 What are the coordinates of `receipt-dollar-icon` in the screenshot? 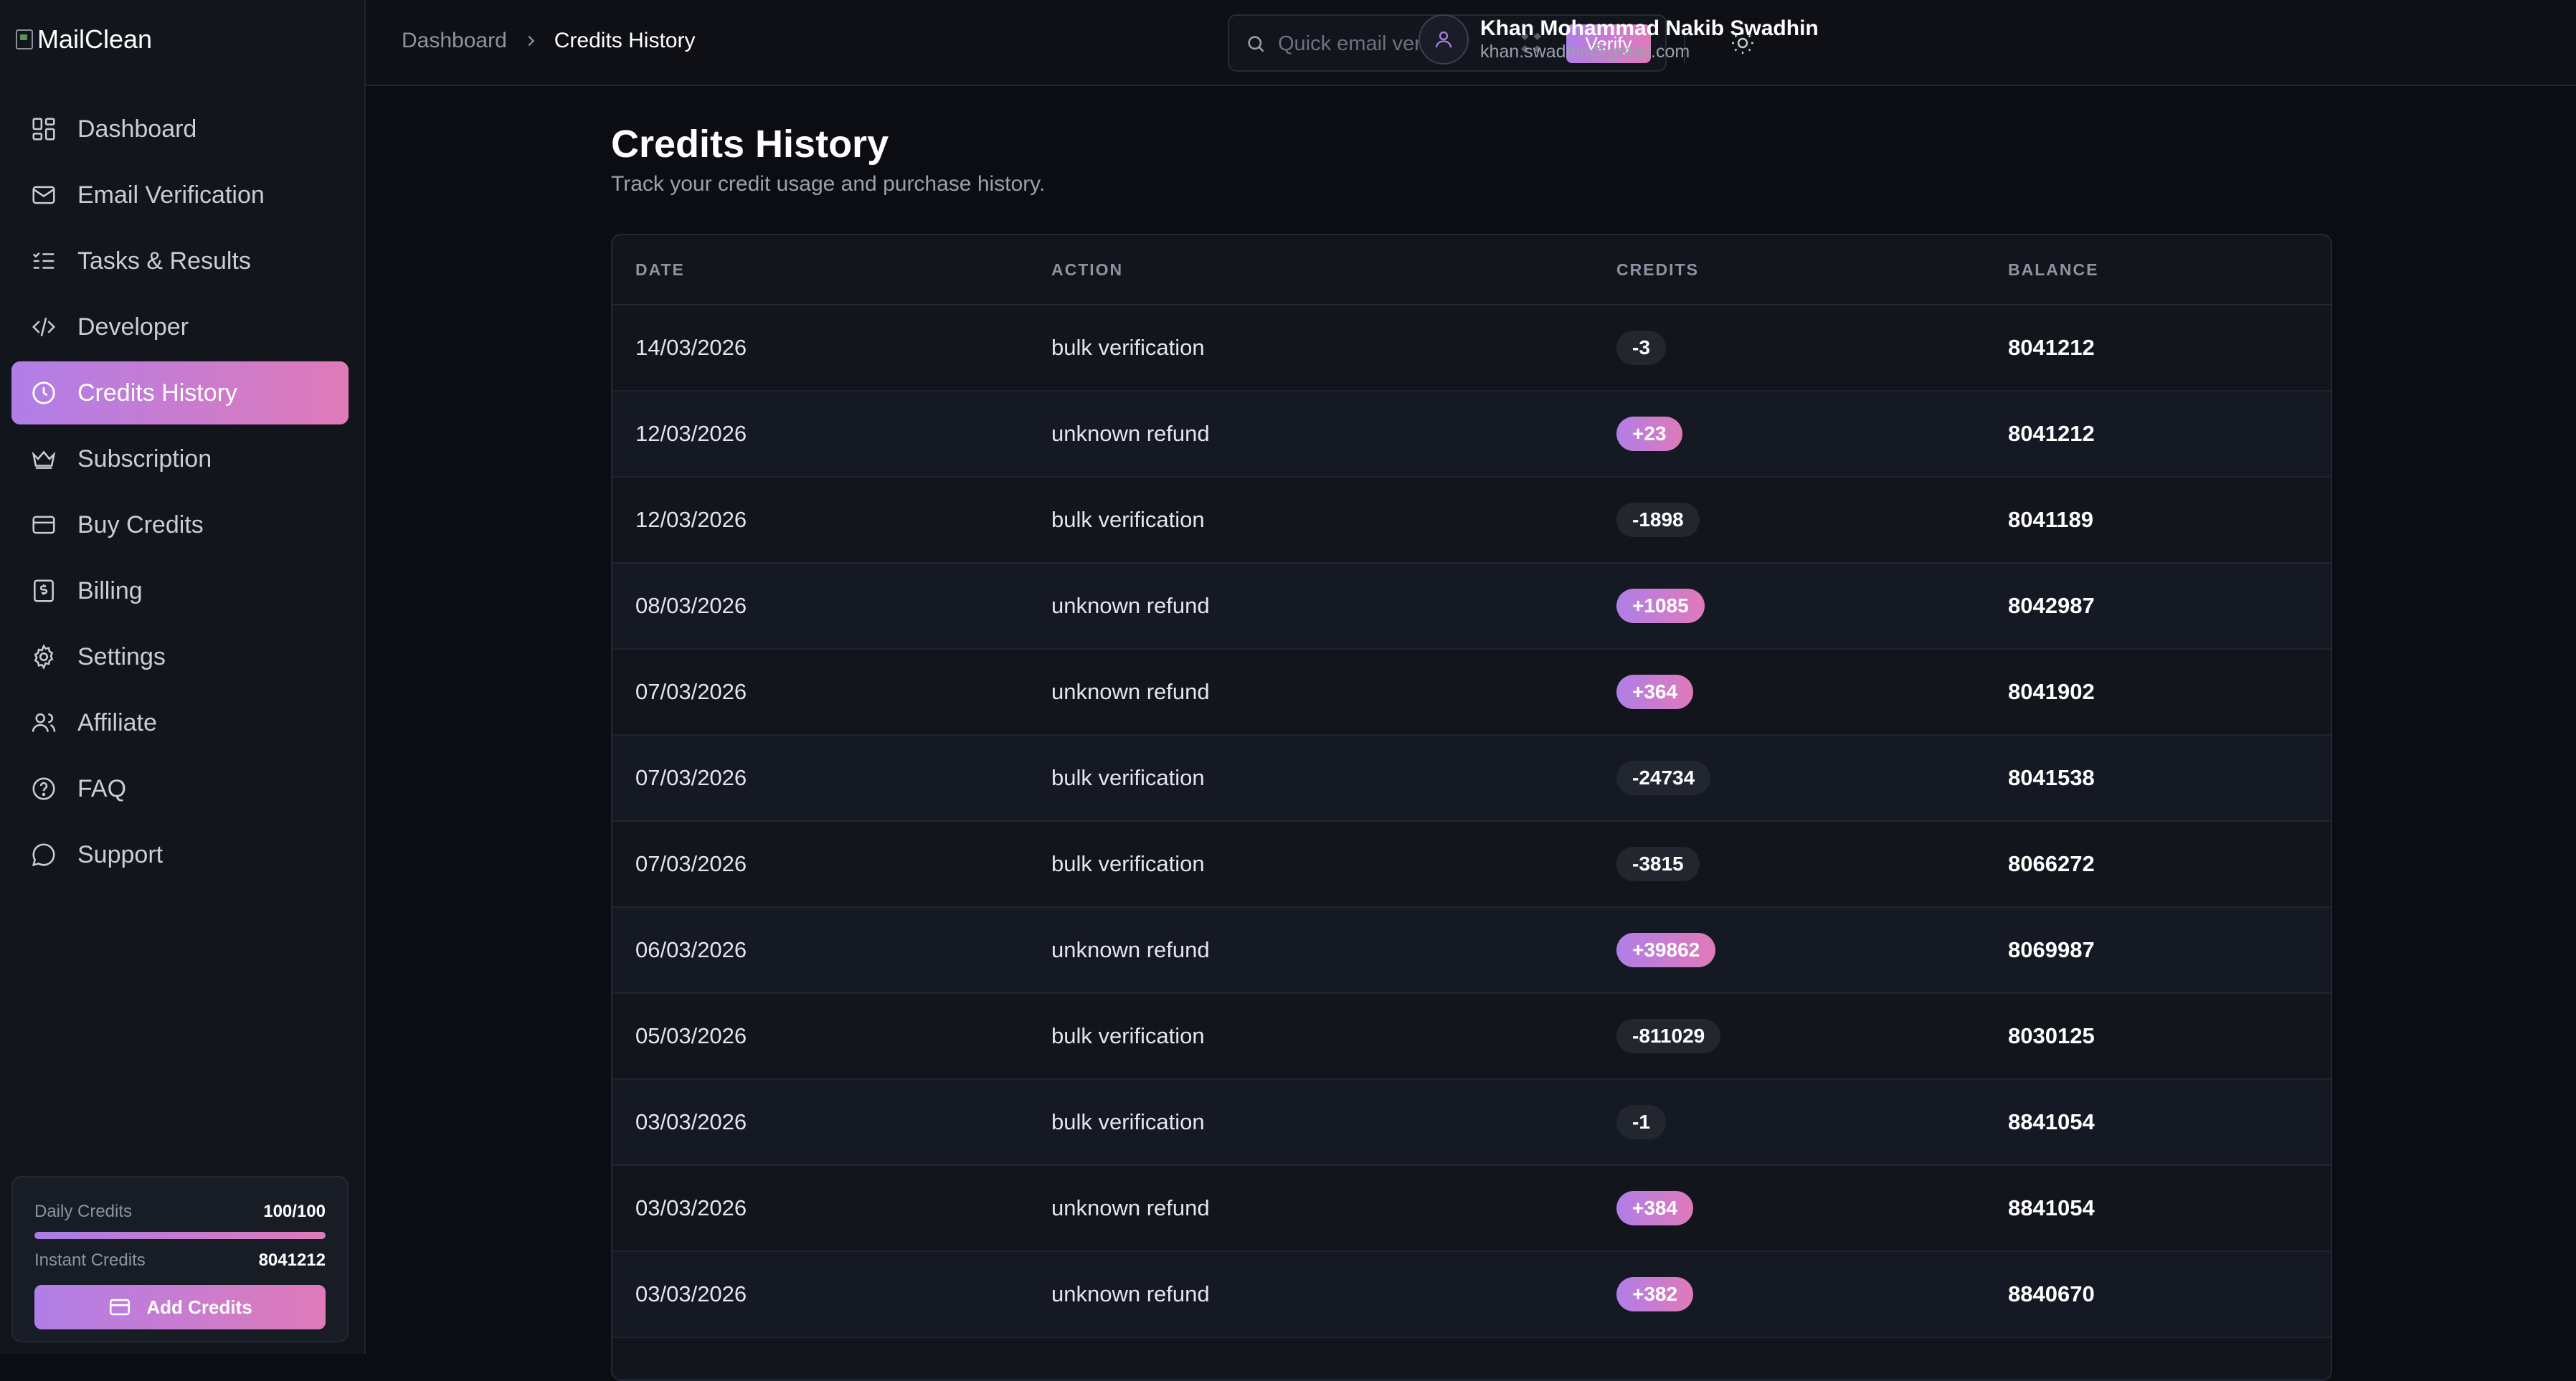 It's located at (44, 590).